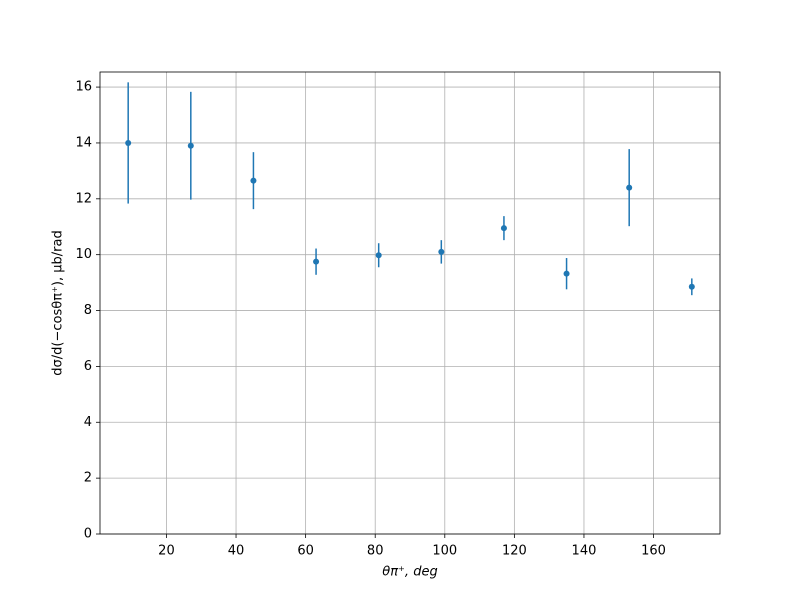 Image resolution: width=800 pixels, height=600 pixels. What do you see at coordinates (88, 422) in the screenshot?
I see `y-tick-label: 4` at bounding box center [88, 422].